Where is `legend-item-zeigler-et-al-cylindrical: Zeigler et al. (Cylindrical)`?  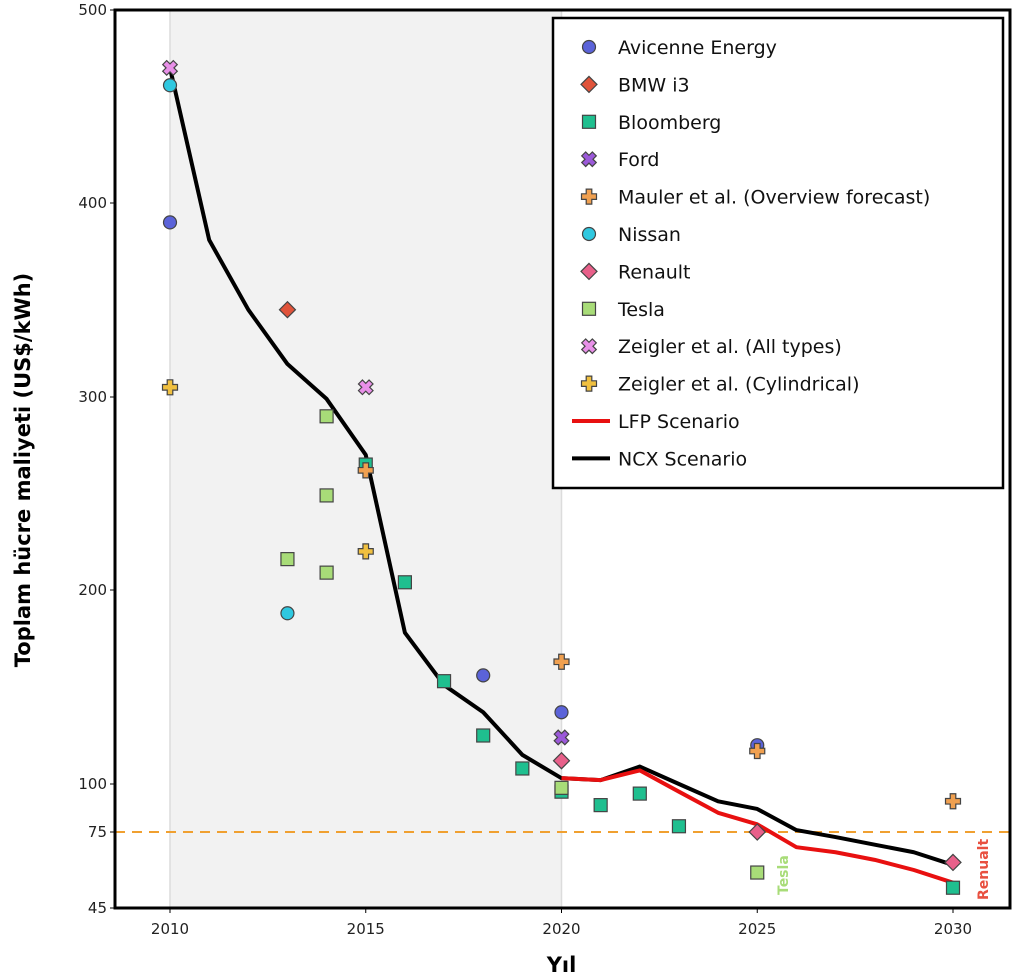 legend-item-zeigler-et-al-cylindrical: Zeigler et al. (Cylindrical) is located at coordinates (739, 385).